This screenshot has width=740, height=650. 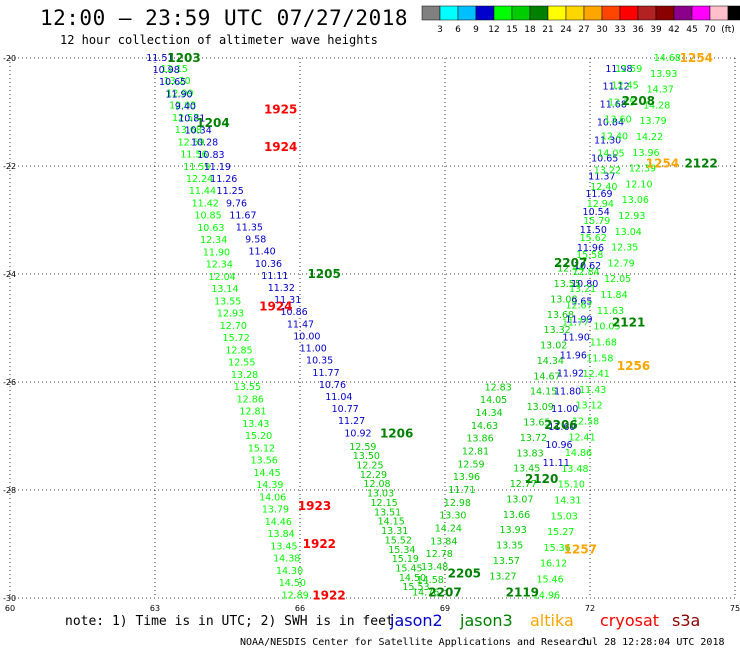 What do you see at coordinates (596, 221) in the screenshot?
I see `swh-value: 15.79` at bounding box center [596, 221].